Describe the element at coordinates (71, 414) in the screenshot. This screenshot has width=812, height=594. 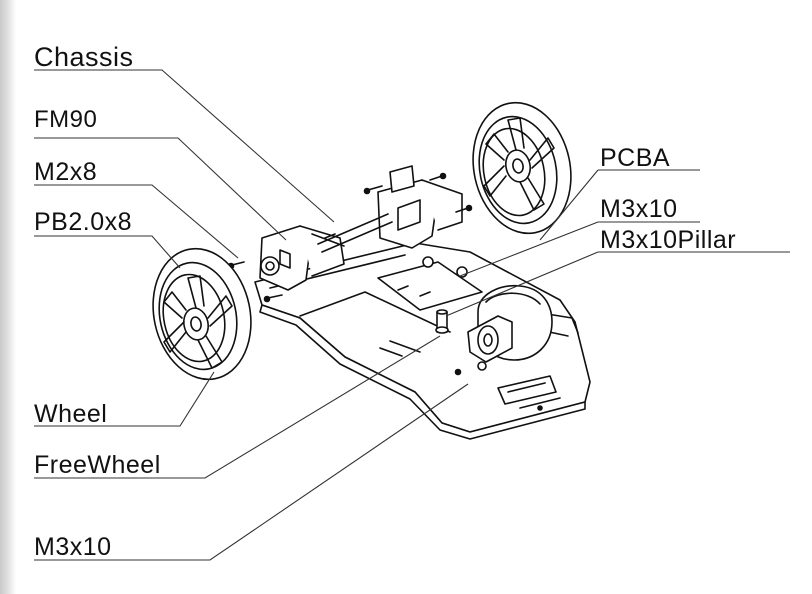
I see `label-wheel: Wheel` at that location.